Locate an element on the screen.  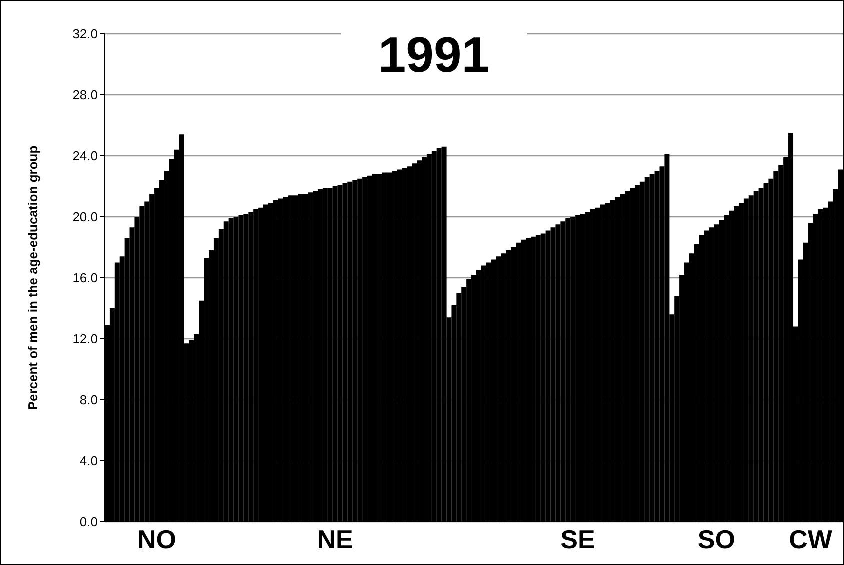
y-axis-title: Percent of men in the age-education group is located at coordinates (33, 278).